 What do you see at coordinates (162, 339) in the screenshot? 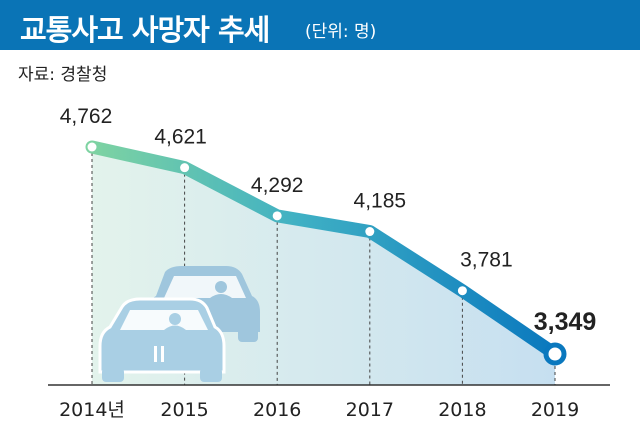
I see `car-icon` at bounding box center [162, 339].